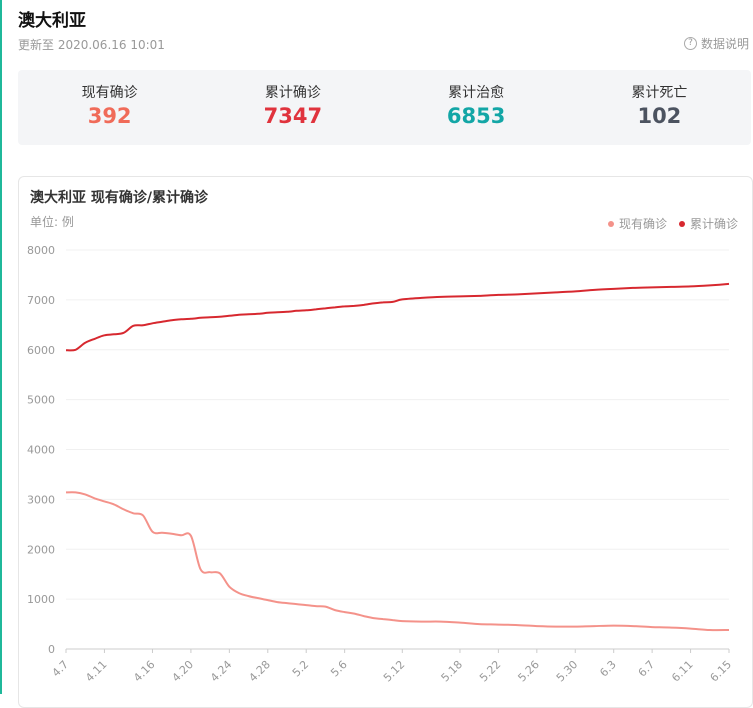  What do you see at coordinates (109, 93) in the screenshot?
I see `stat-label: 现有确诊` at bounding box center [109, 93].